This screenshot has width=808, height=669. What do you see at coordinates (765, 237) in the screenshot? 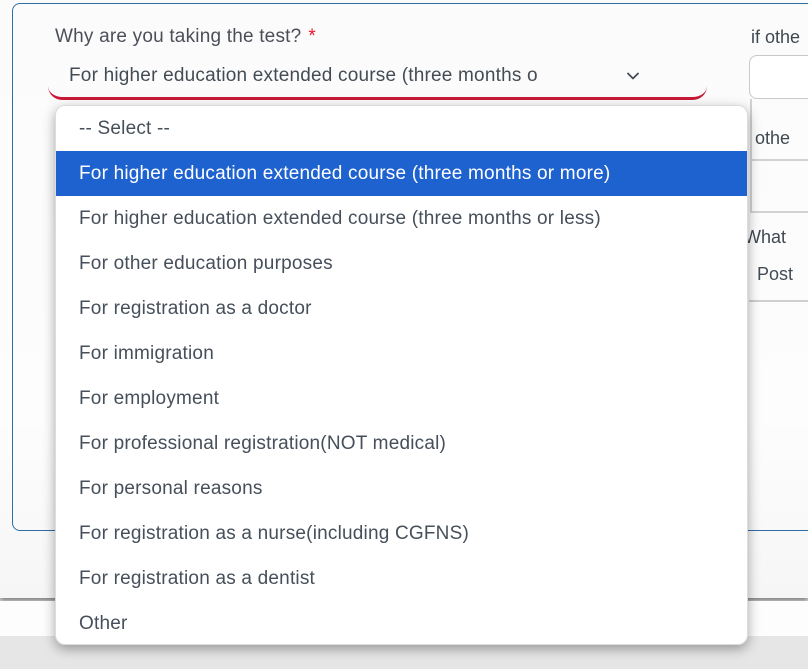
I see `what-label: What` at bounding box center [765, 237].